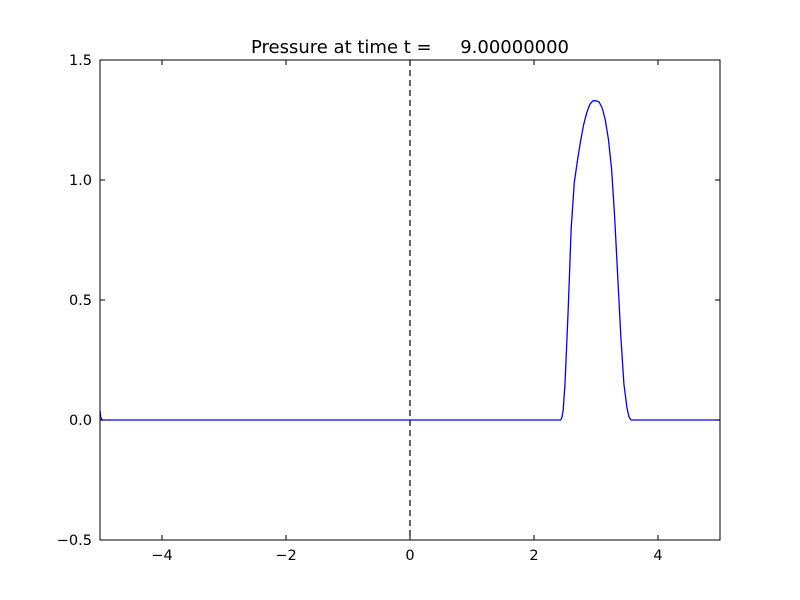 Image resolution: width=800 pixels, height=600 pixels. Describe the element at coordinates (533, 556) in the screenshot. I see `x-tick-label: 2` at that location.